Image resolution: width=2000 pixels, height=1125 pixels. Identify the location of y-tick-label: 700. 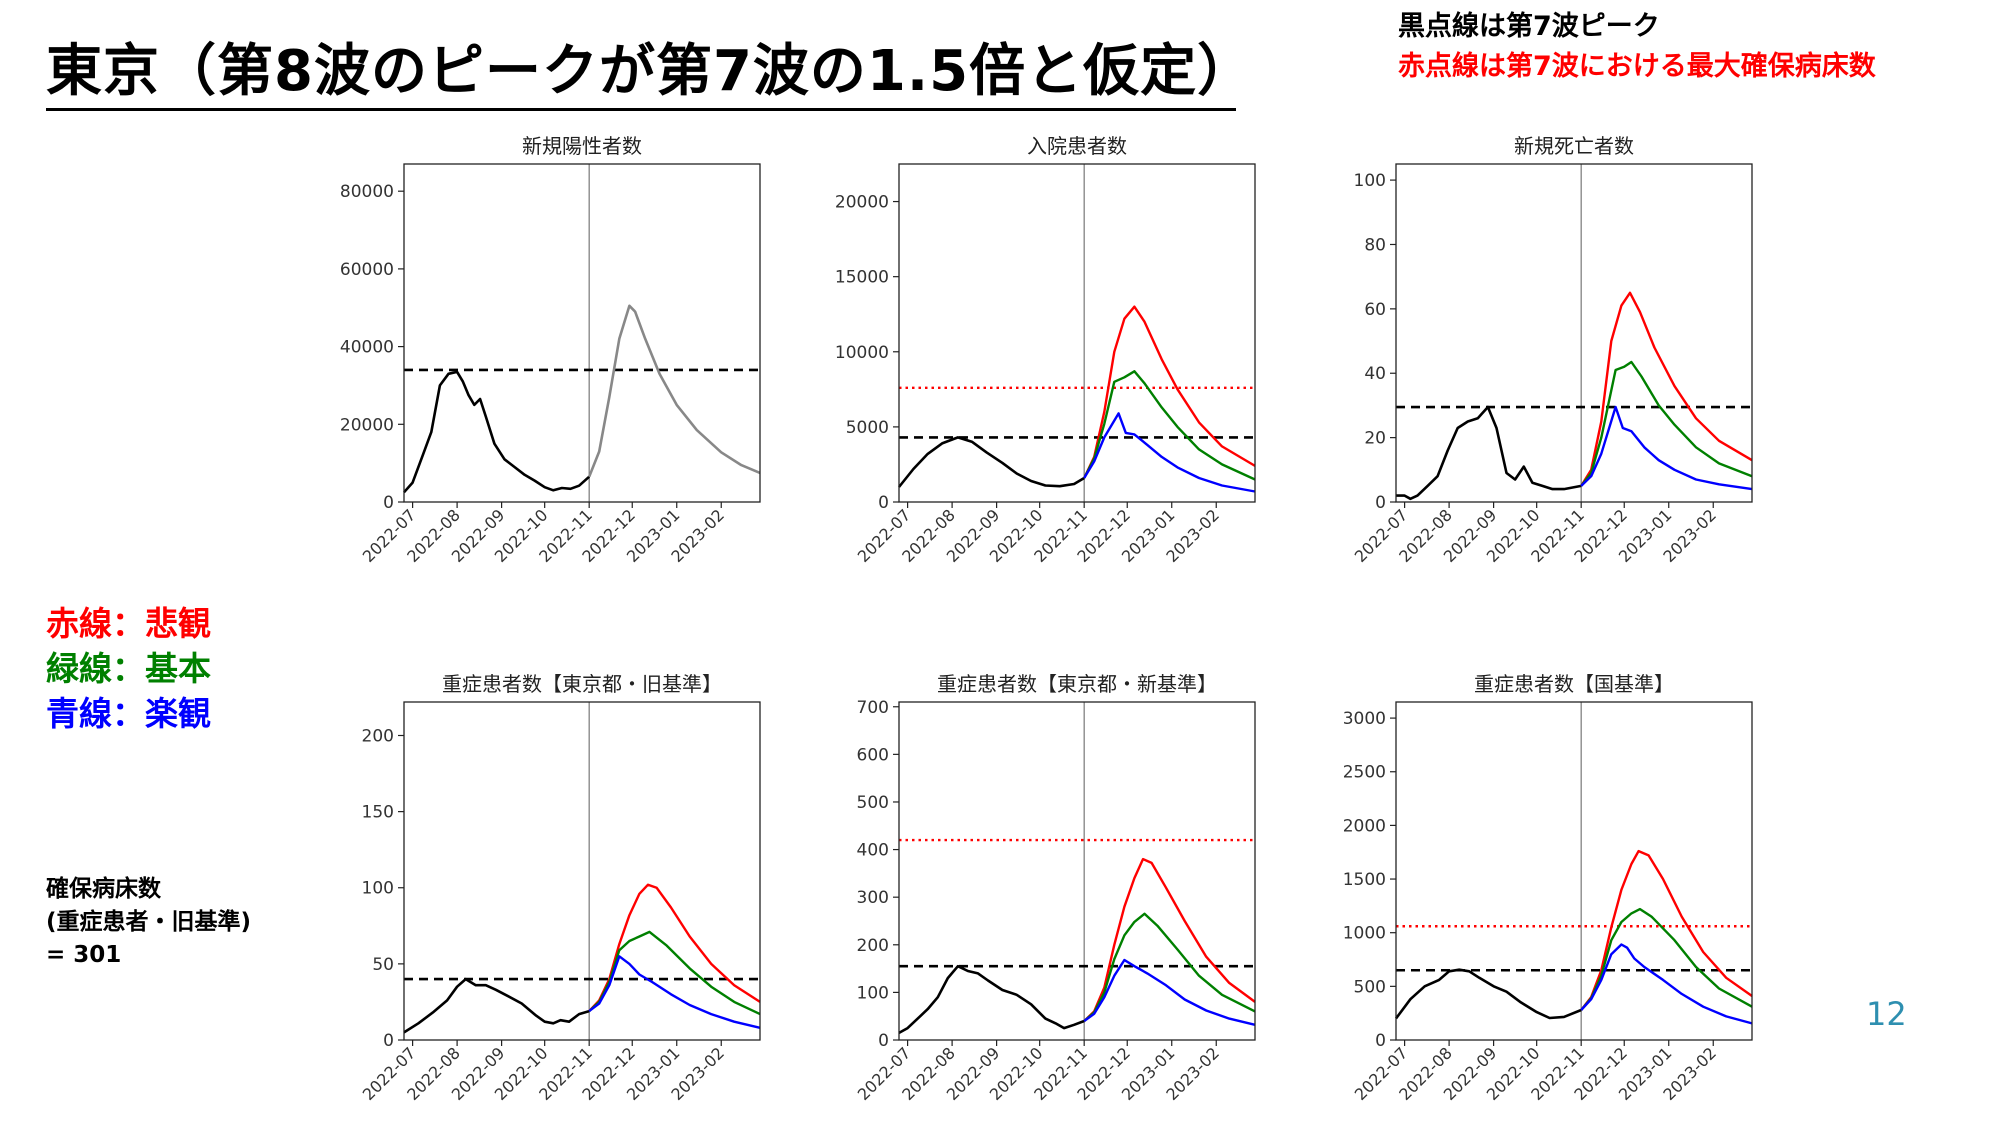
(873, 708).